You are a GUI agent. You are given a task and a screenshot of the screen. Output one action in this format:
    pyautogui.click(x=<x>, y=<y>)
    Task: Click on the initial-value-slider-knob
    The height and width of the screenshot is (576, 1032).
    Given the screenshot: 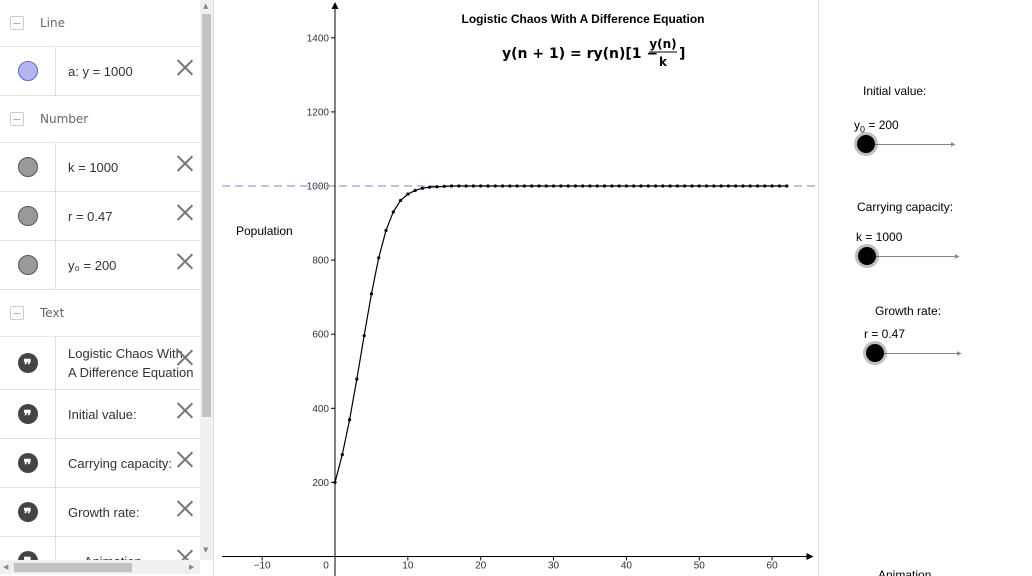 What is the action you would take?
    pyautogui.click(x=866, y=144)
    